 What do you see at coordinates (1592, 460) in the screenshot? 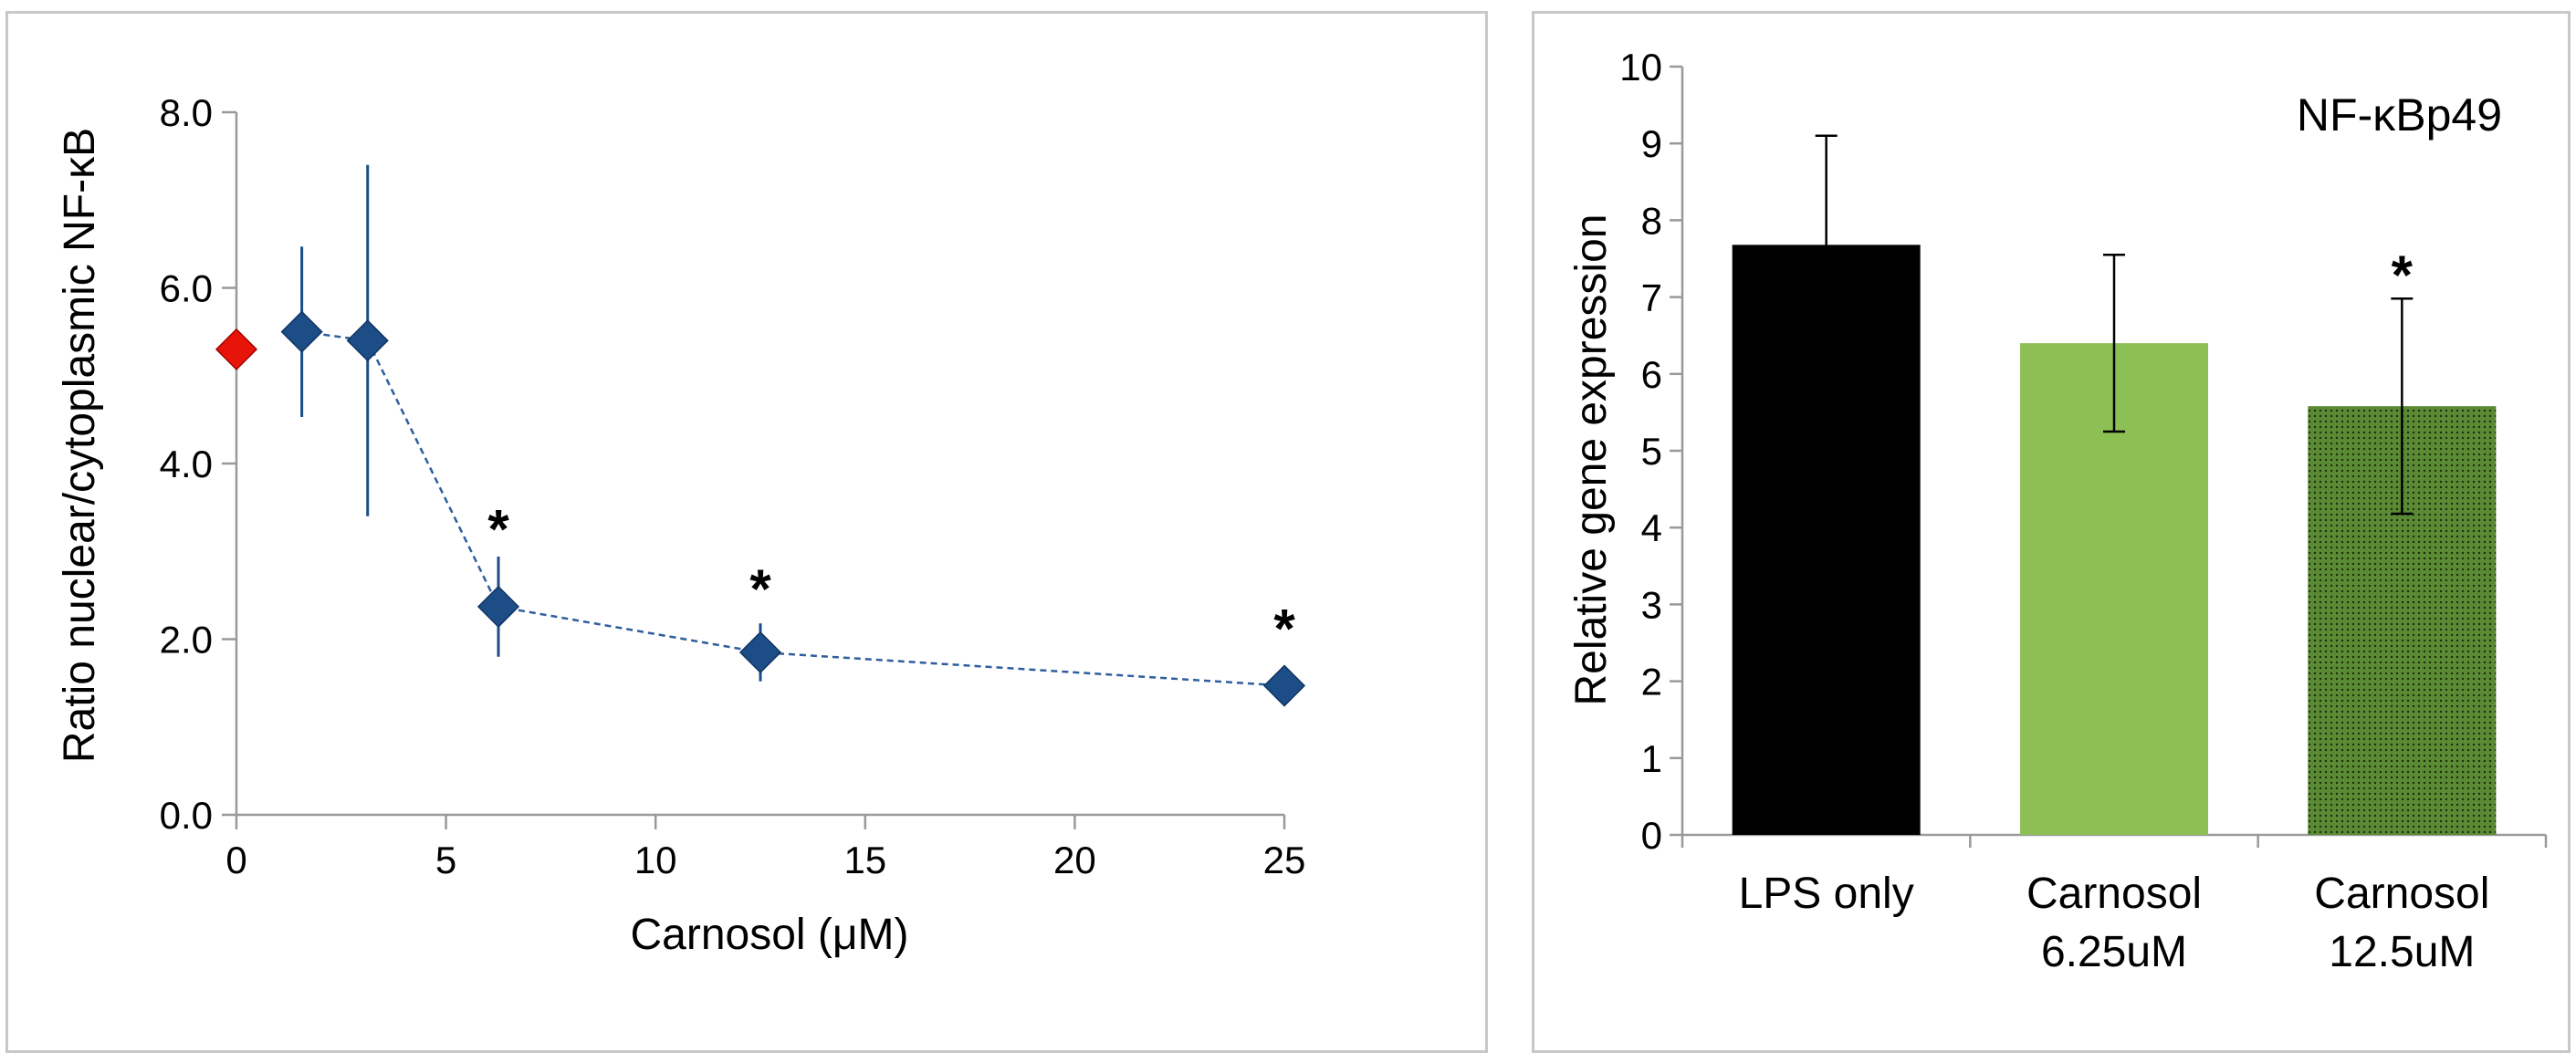
I see `y-axis-title: Relative gene expression` at bounding box center [1592, 460].